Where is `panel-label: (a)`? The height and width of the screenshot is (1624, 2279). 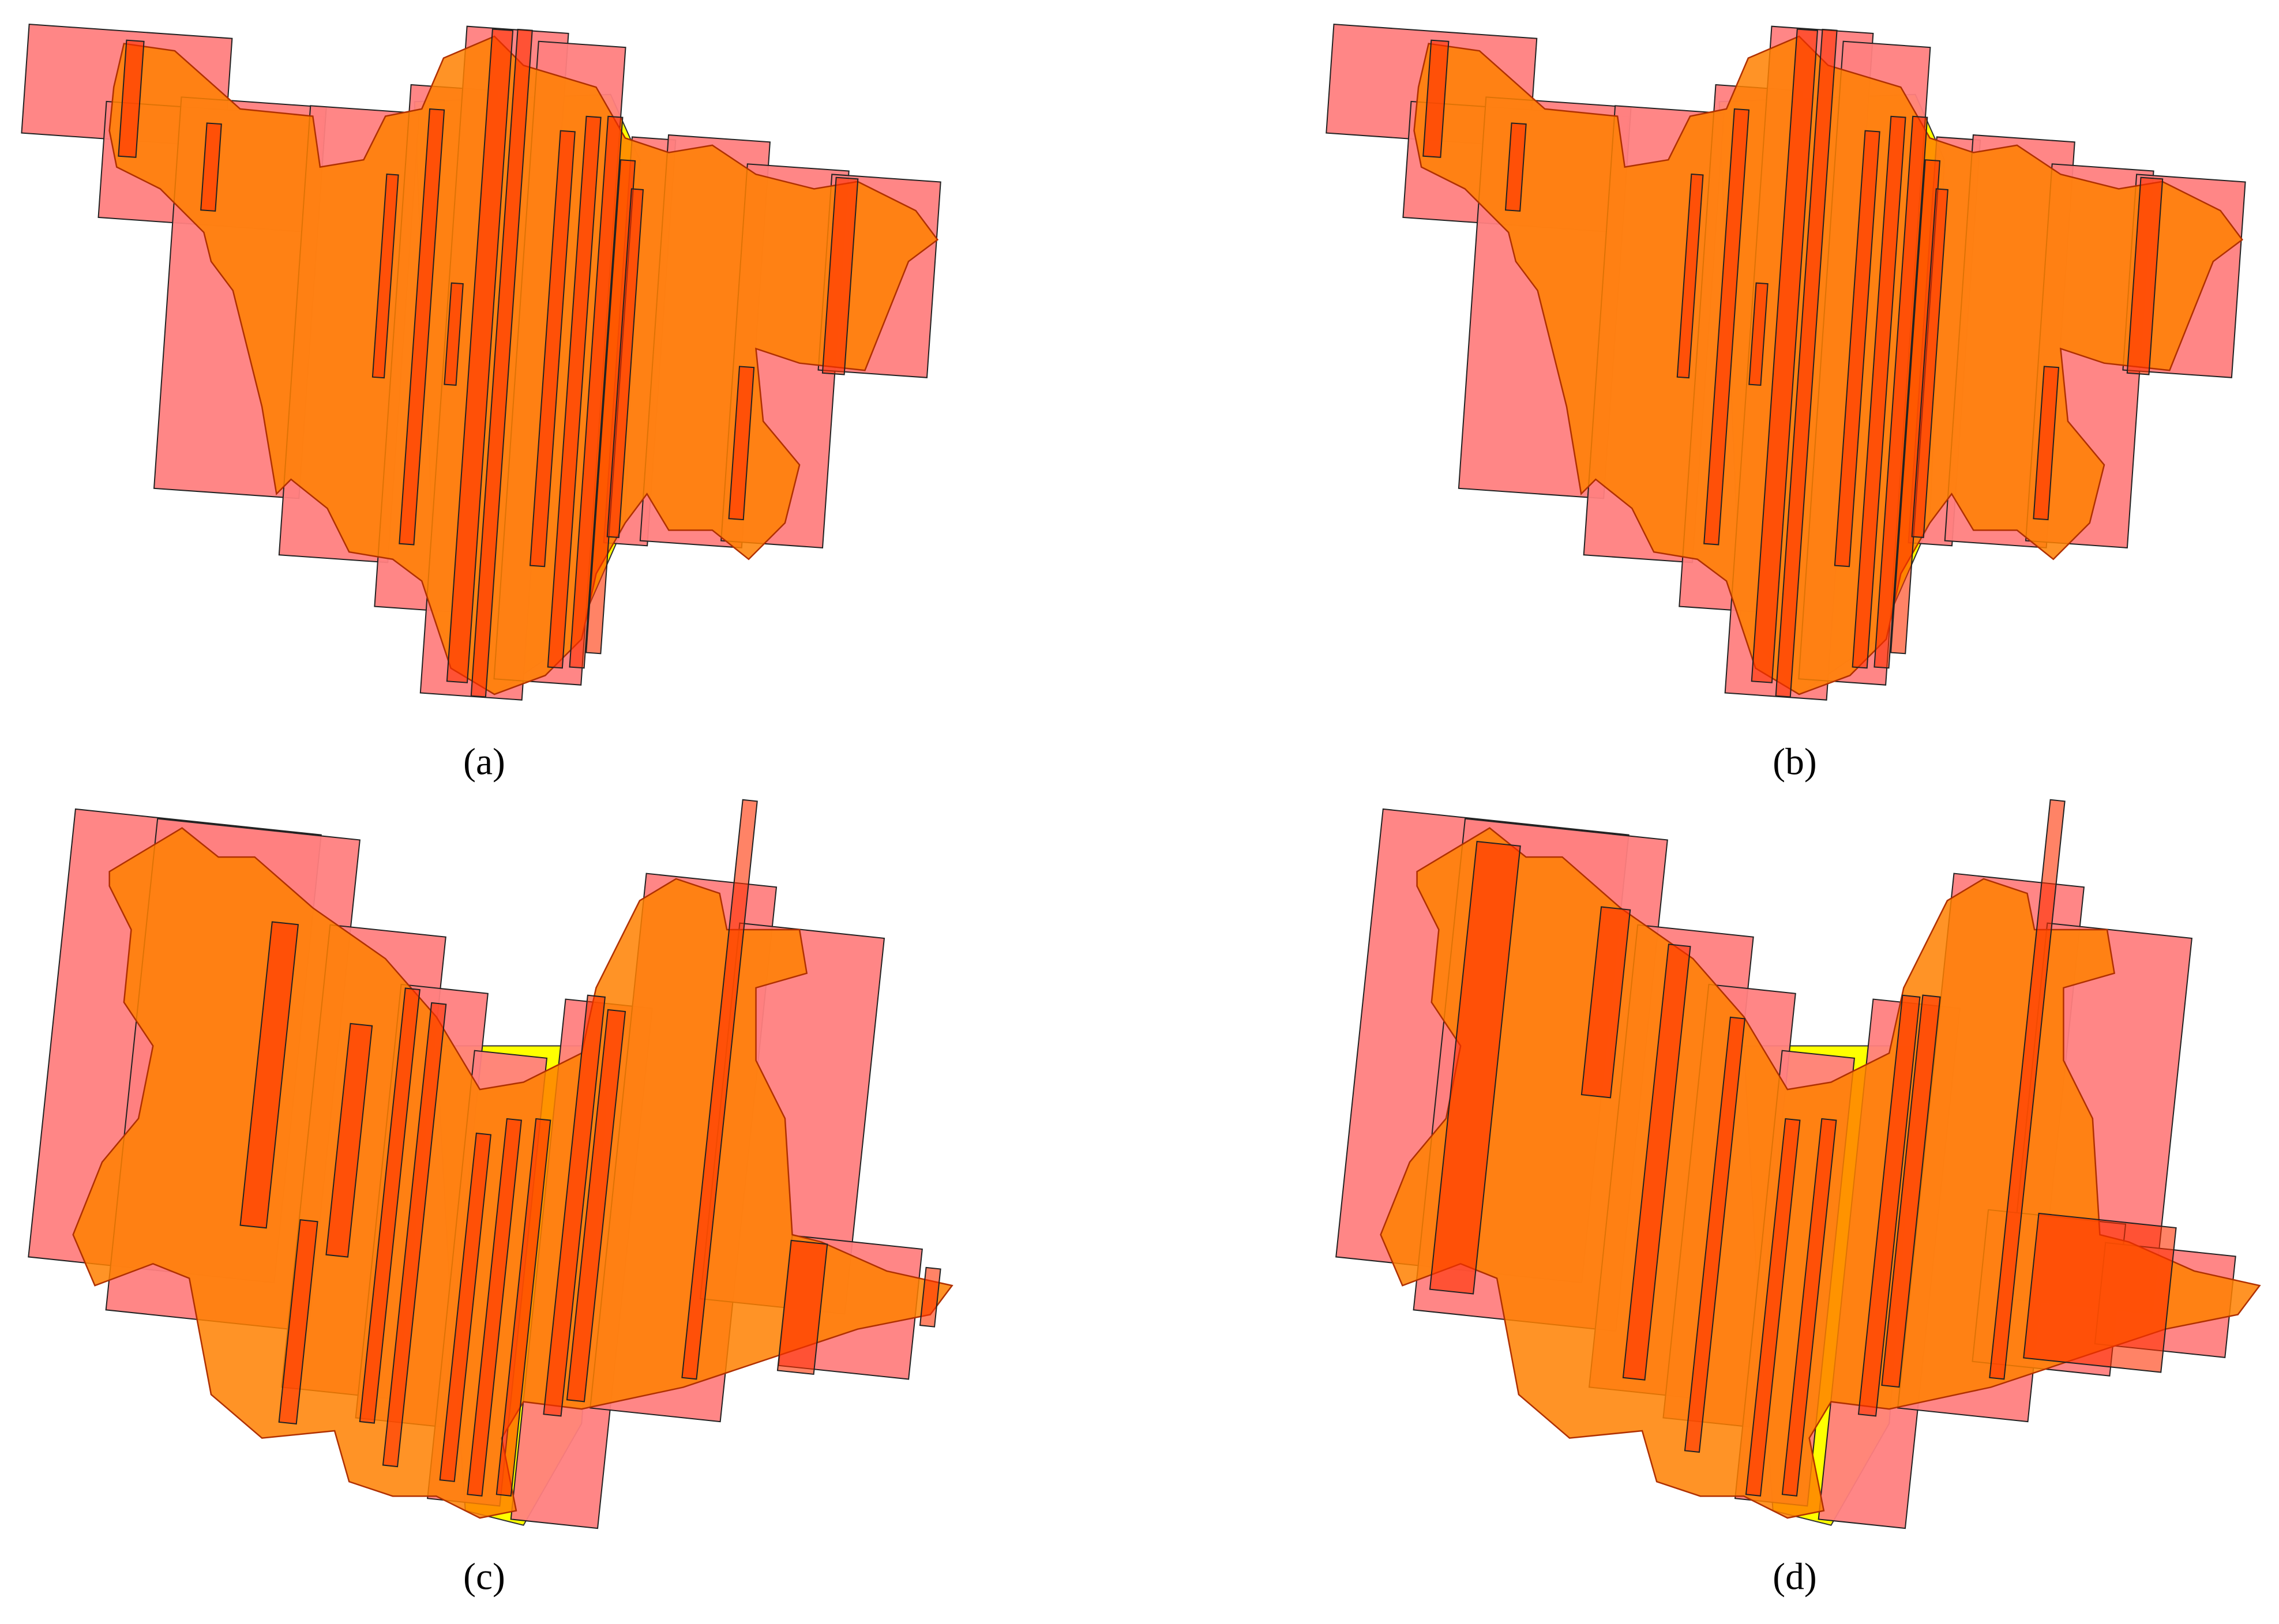 panel-label: (a) is located at coordinates (484, 762).